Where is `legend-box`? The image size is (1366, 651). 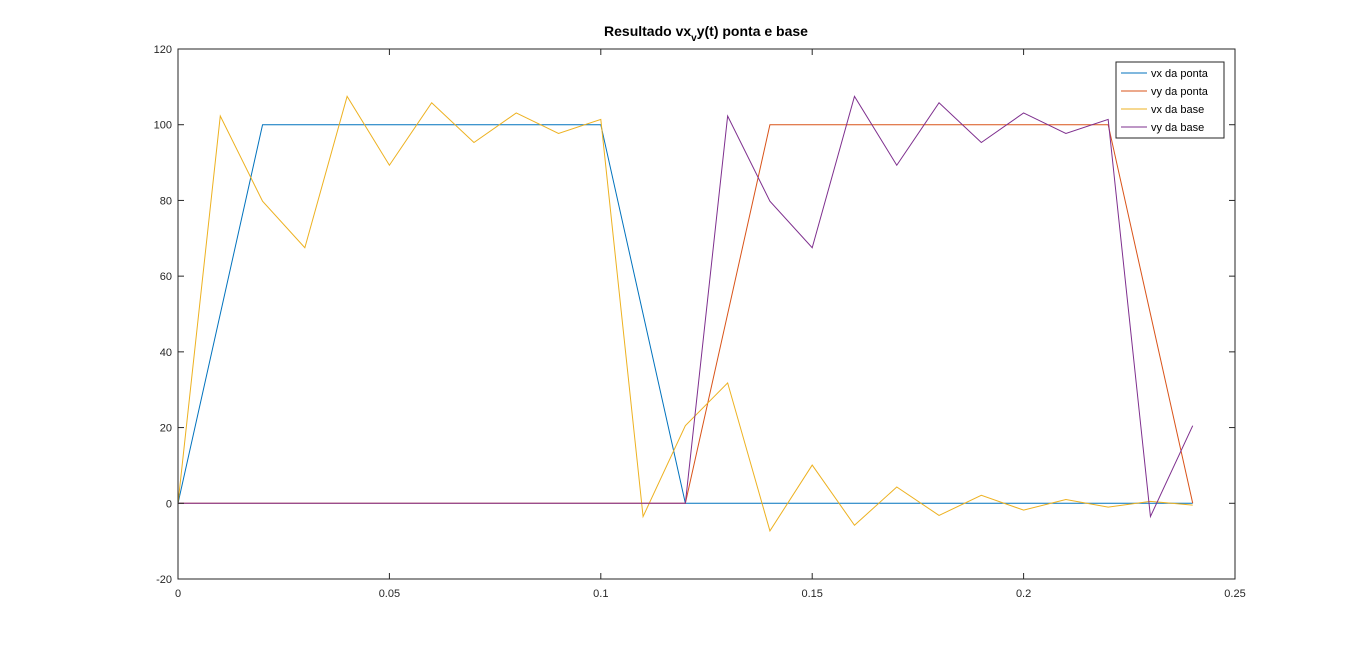 legend-box is located at coordinates (1170, 100).